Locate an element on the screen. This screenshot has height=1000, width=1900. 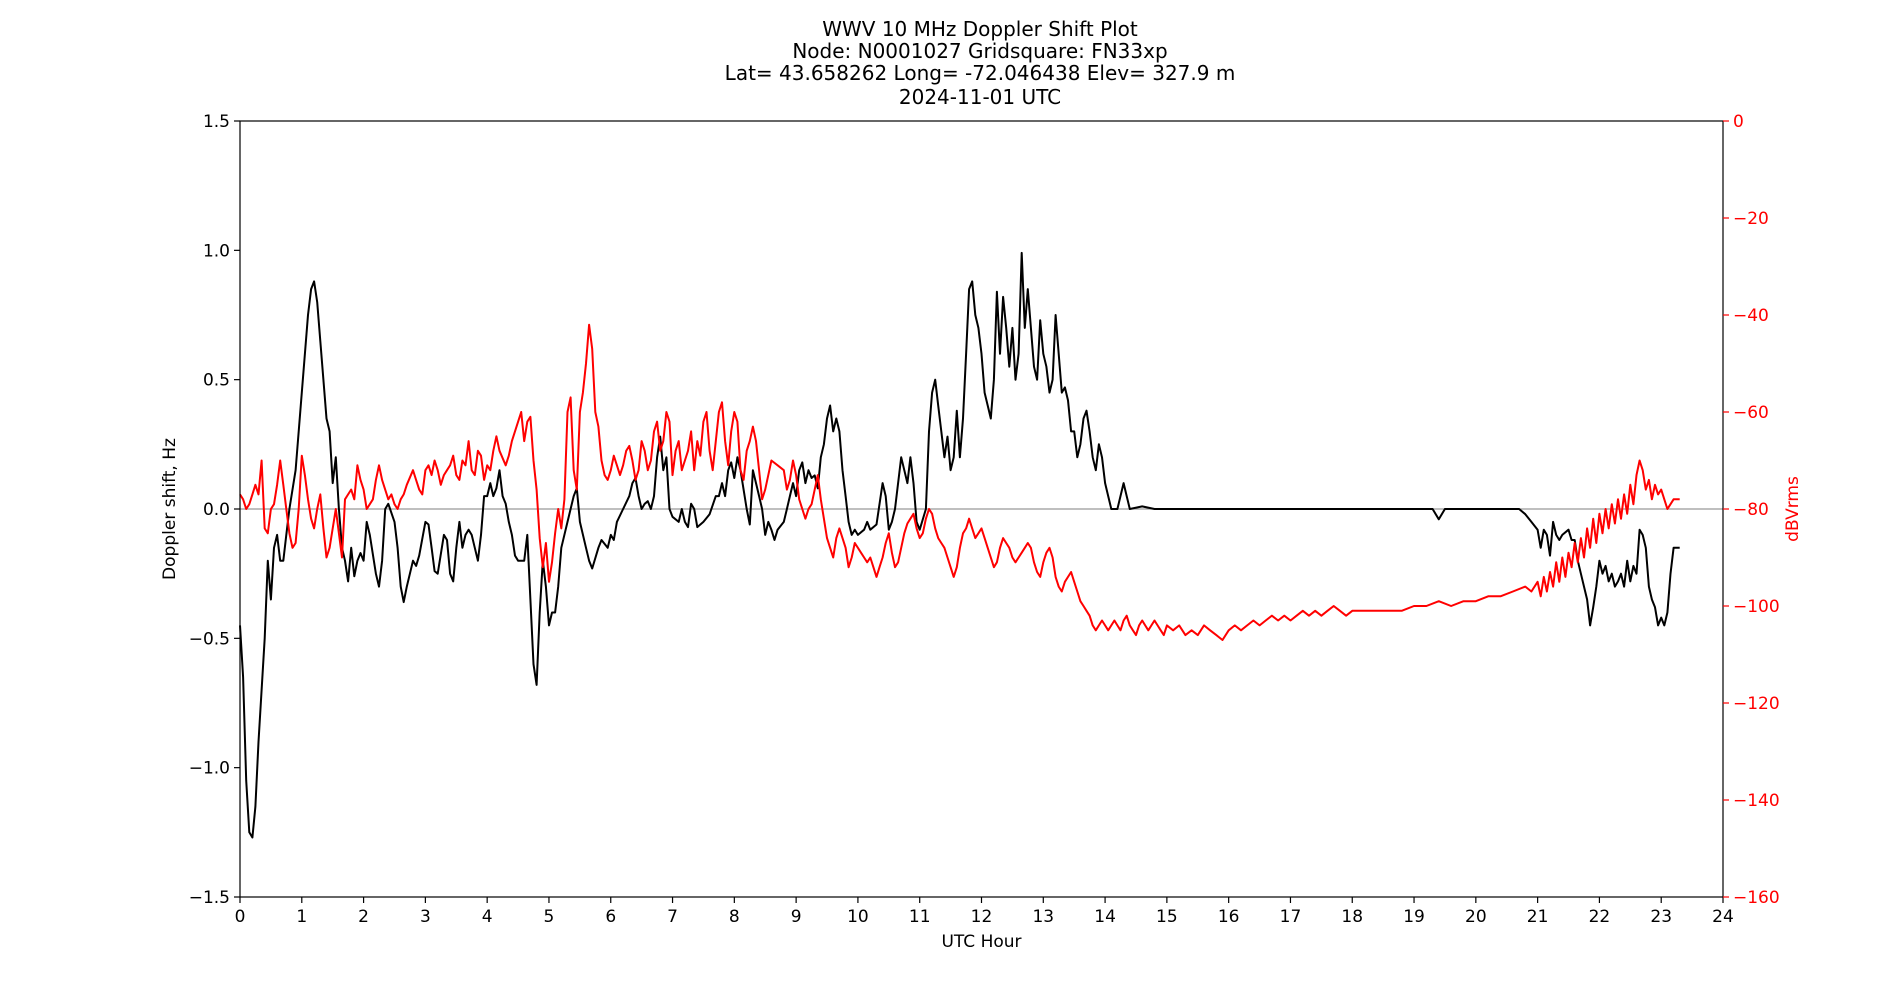
x-tick-label: 3 is located at coordinates (425, 917).